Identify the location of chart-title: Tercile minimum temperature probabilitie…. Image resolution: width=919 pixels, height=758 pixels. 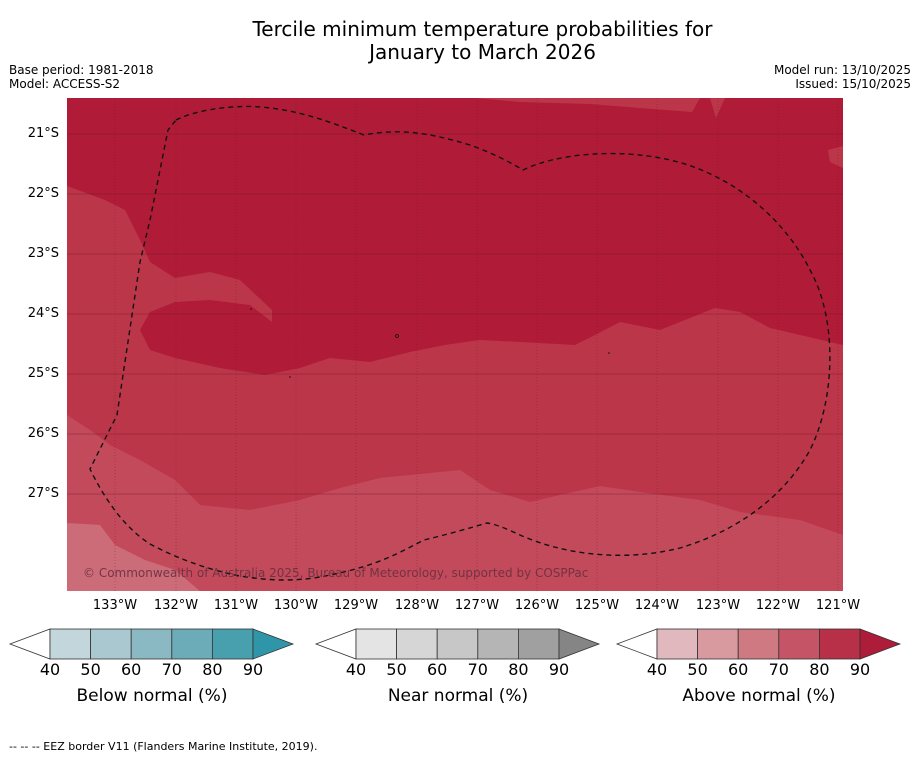
(459, 41).